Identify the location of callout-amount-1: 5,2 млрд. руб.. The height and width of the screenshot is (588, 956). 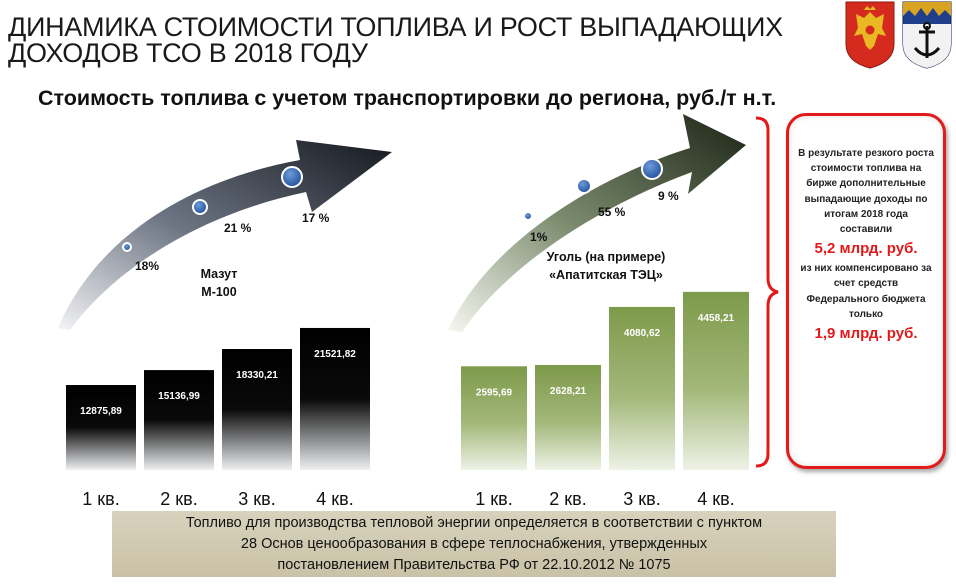
(866, 249).